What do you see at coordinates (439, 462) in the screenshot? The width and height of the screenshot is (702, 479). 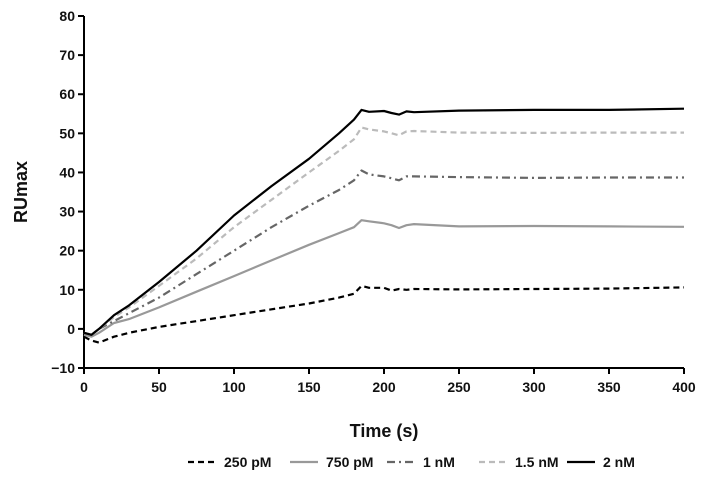 I see `legend-label: 1 nM` at bounding box center [439, 462].